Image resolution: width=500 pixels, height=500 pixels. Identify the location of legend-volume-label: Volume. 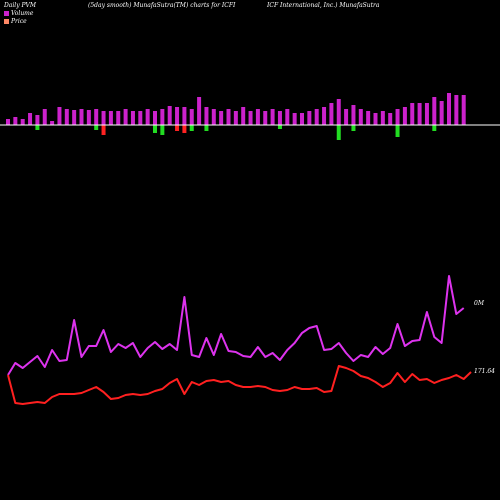
(22, 13).